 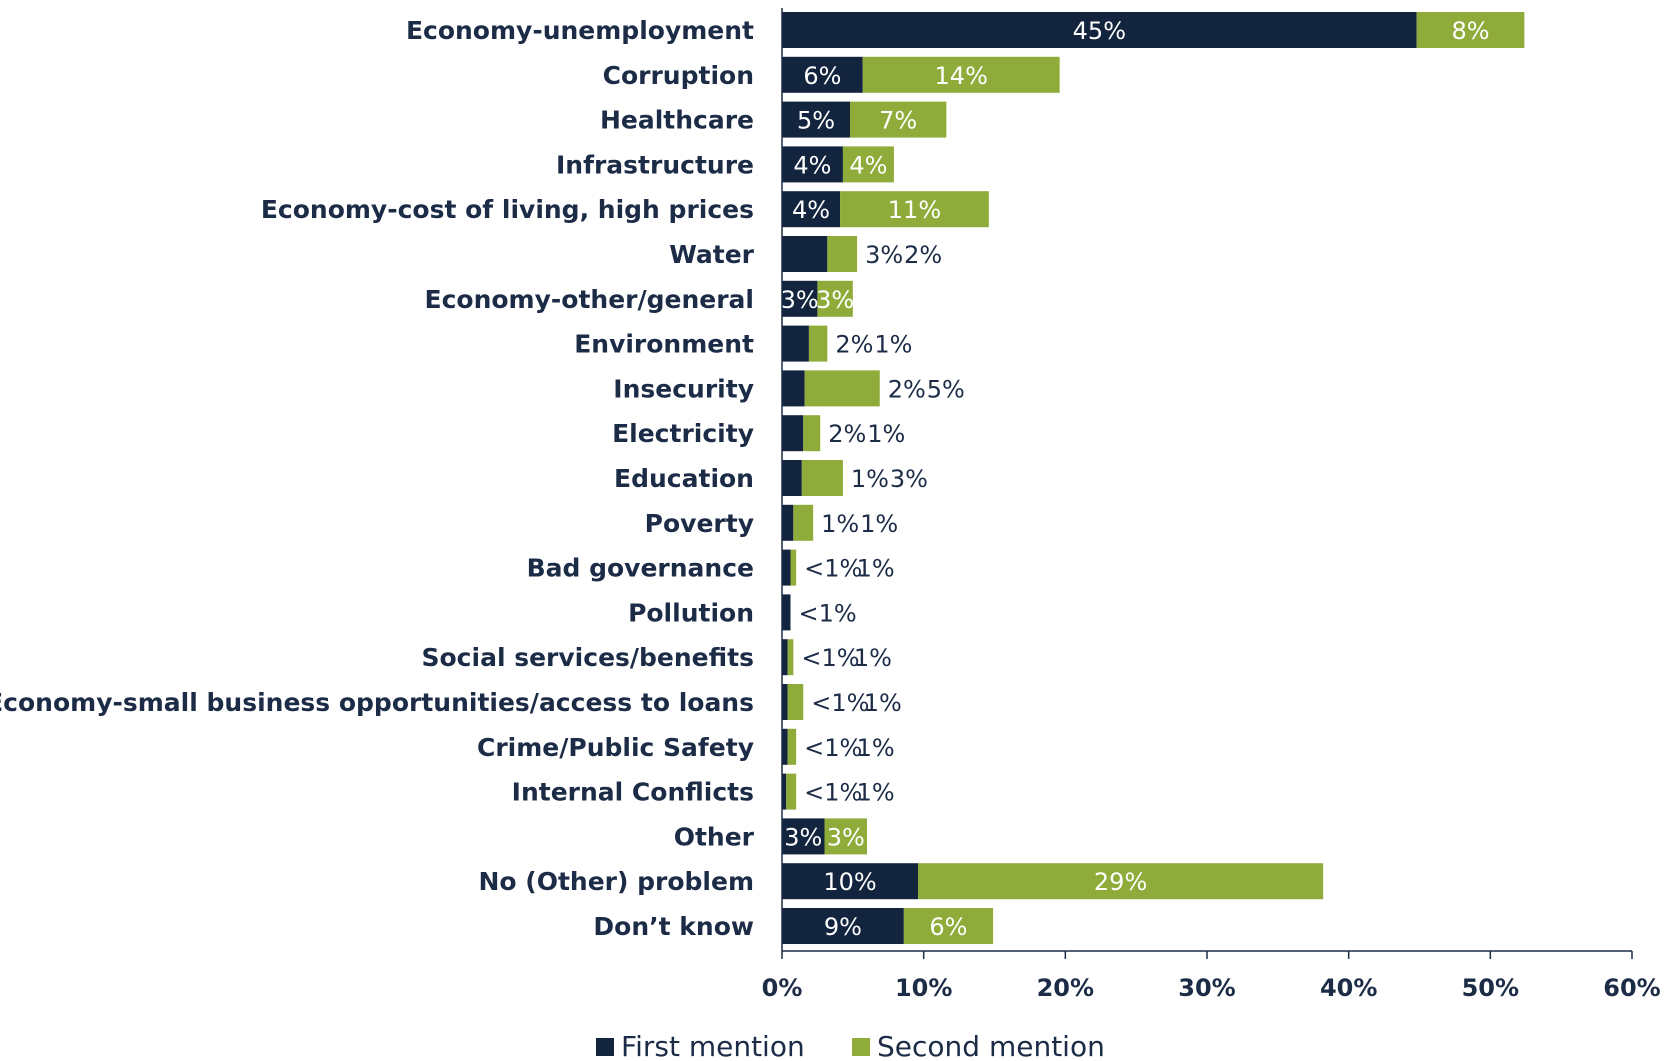 I want to click on category-label: Crime/Public Safety, so click(x=615, y=747).